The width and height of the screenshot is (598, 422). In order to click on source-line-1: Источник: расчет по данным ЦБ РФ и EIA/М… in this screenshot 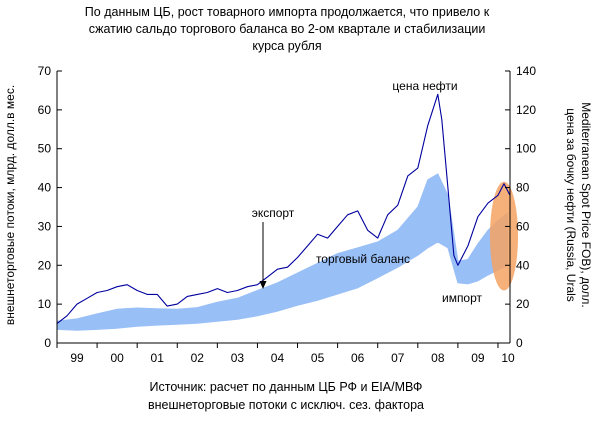, I will do `click(286, 387)`.